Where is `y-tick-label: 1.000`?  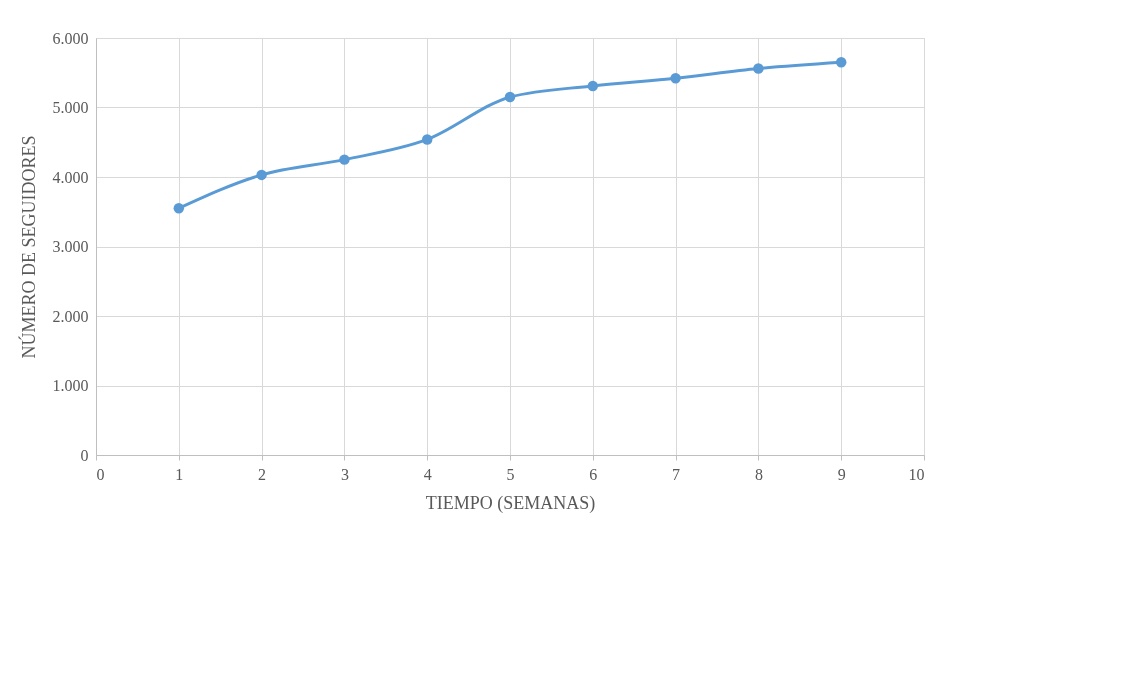
y-tick-label: 1.000 is located at coordinates (70, 385).